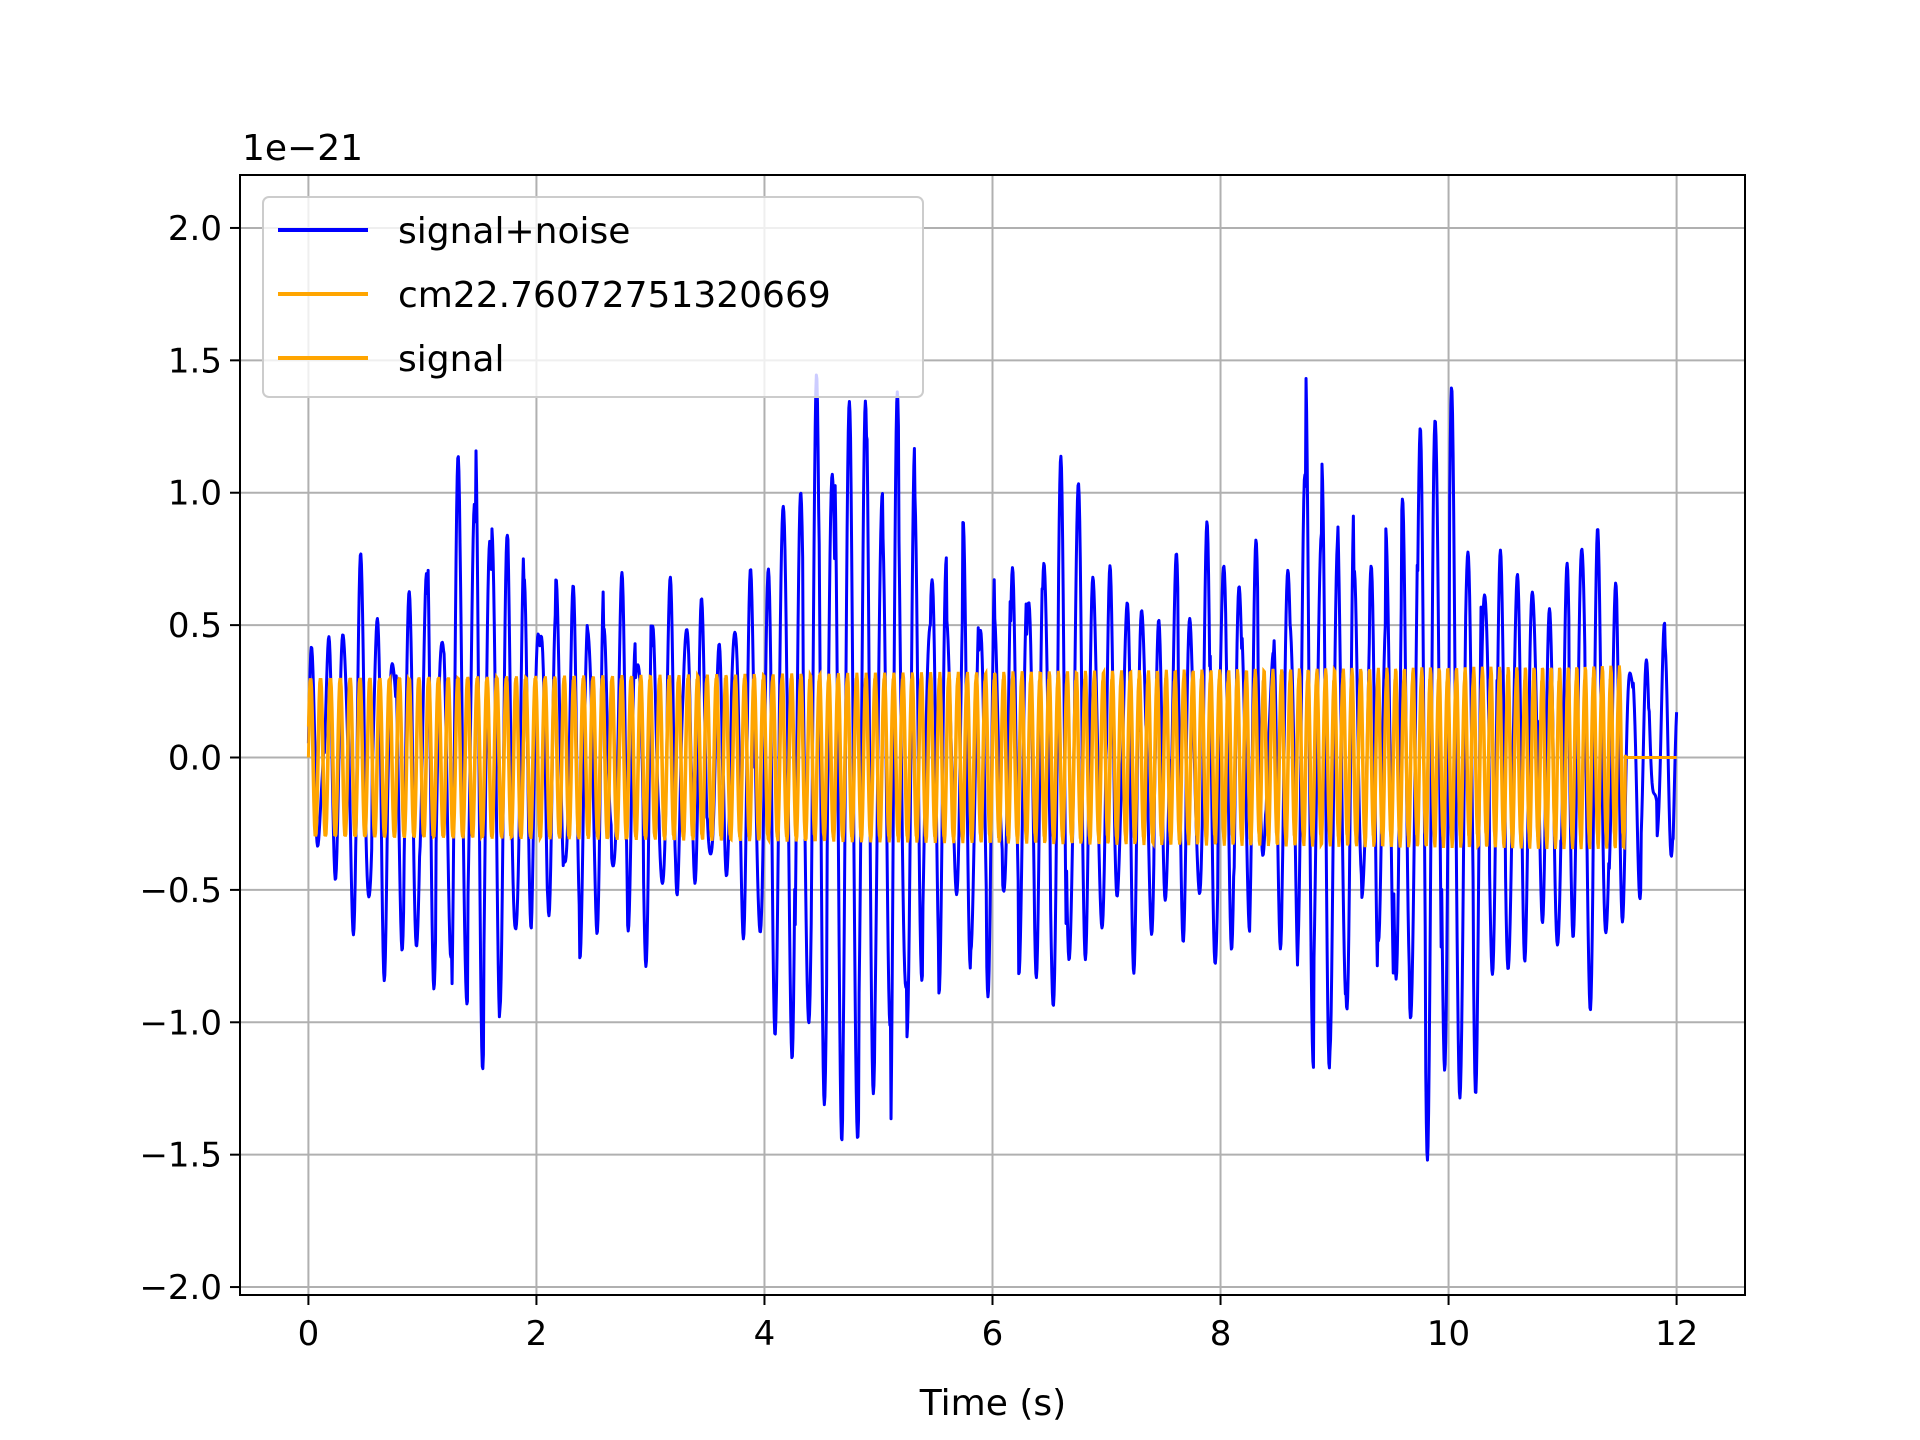 This screenshot has height=1440, width=1920. Describe the element at coordinates (195, 361) in the screenshot. I see `y-tick-label: 1.5` at that location.